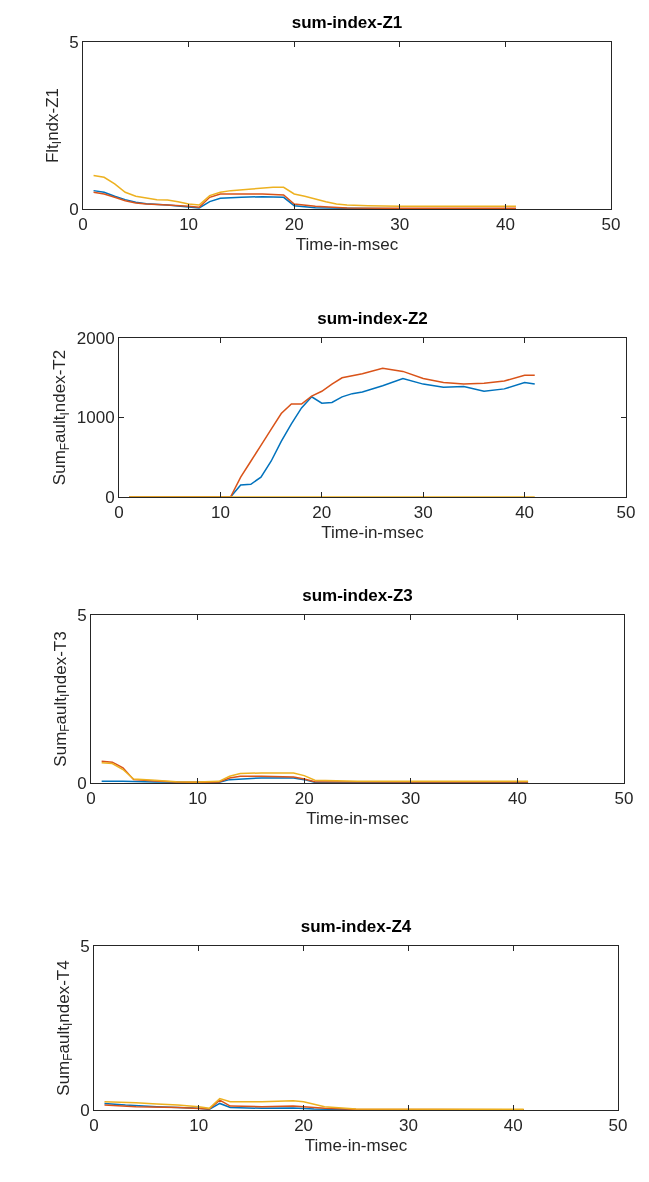 This screenshot has width=649, height=1182. I want to click on chart-title: sum-index-Z3, so click(357, 595).